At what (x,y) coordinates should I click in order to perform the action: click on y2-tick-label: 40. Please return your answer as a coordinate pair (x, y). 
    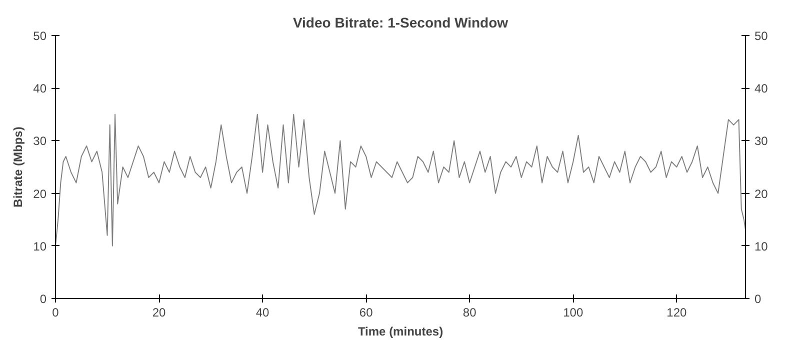
    Looking at the image, I should click on (761, 89).